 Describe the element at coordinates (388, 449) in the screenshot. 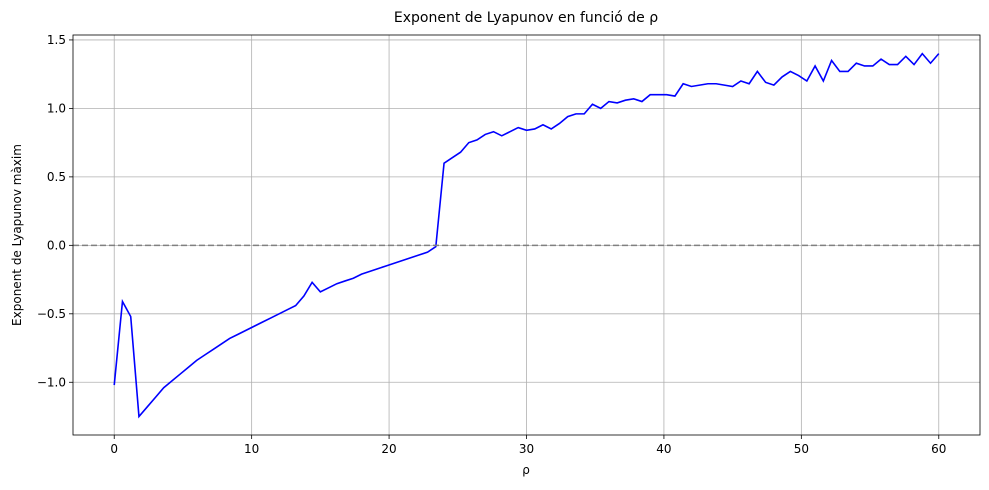

I see `x-tick-label: 20` at that location.